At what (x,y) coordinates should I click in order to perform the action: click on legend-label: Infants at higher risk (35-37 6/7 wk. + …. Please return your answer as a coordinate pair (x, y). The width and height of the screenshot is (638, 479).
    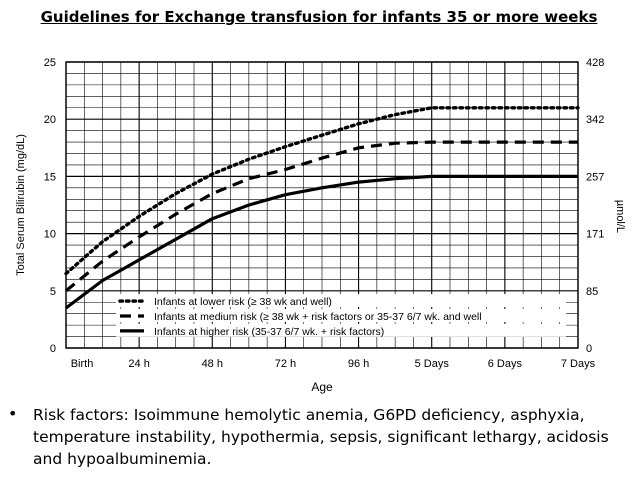
    Looking at the image, I should click on (269, 332).